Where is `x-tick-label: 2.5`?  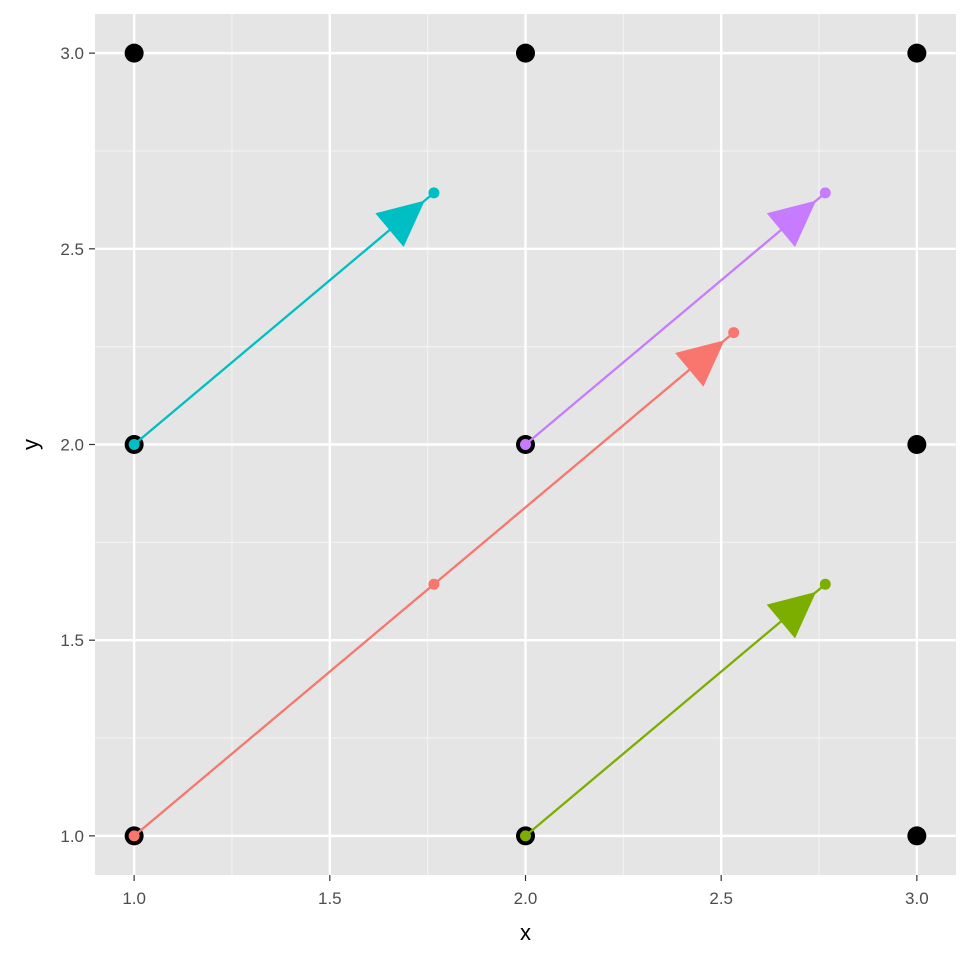
x-tick-label: 2.5 is located at coordinates (721, 898).